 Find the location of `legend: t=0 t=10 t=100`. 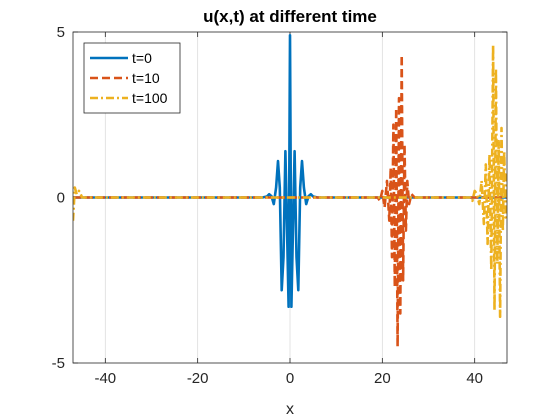

legend: t=0 t=10 t=100 is located at coordinates (132, 78).